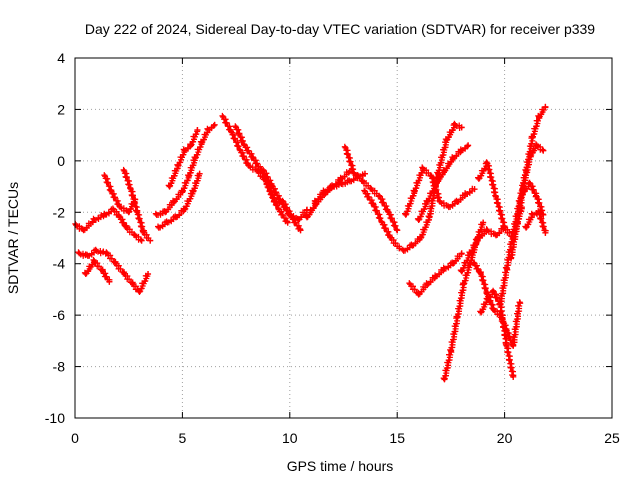 Image resolution: width=640 pixels, height=480 pixels. I want to click on series-26-points, so click(527, 201).